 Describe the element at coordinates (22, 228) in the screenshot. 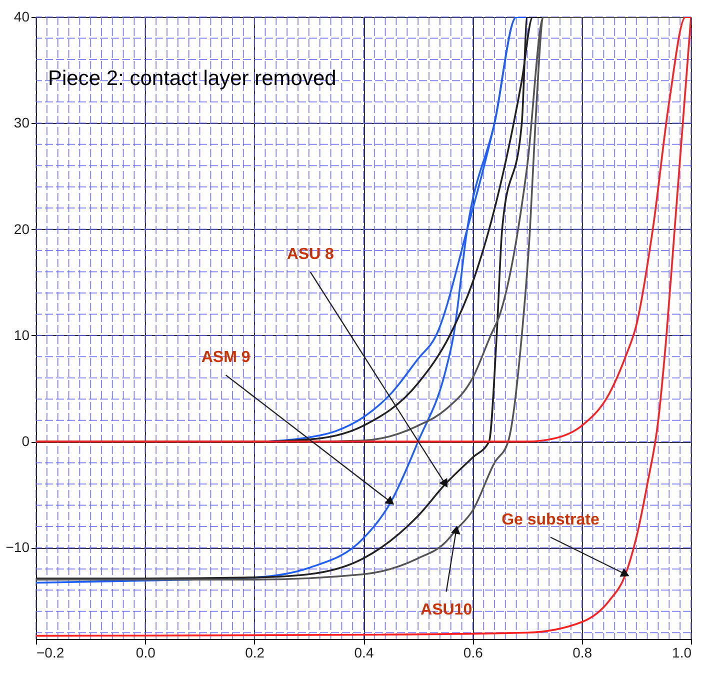

I see `y-tick-label: 20` at that location.